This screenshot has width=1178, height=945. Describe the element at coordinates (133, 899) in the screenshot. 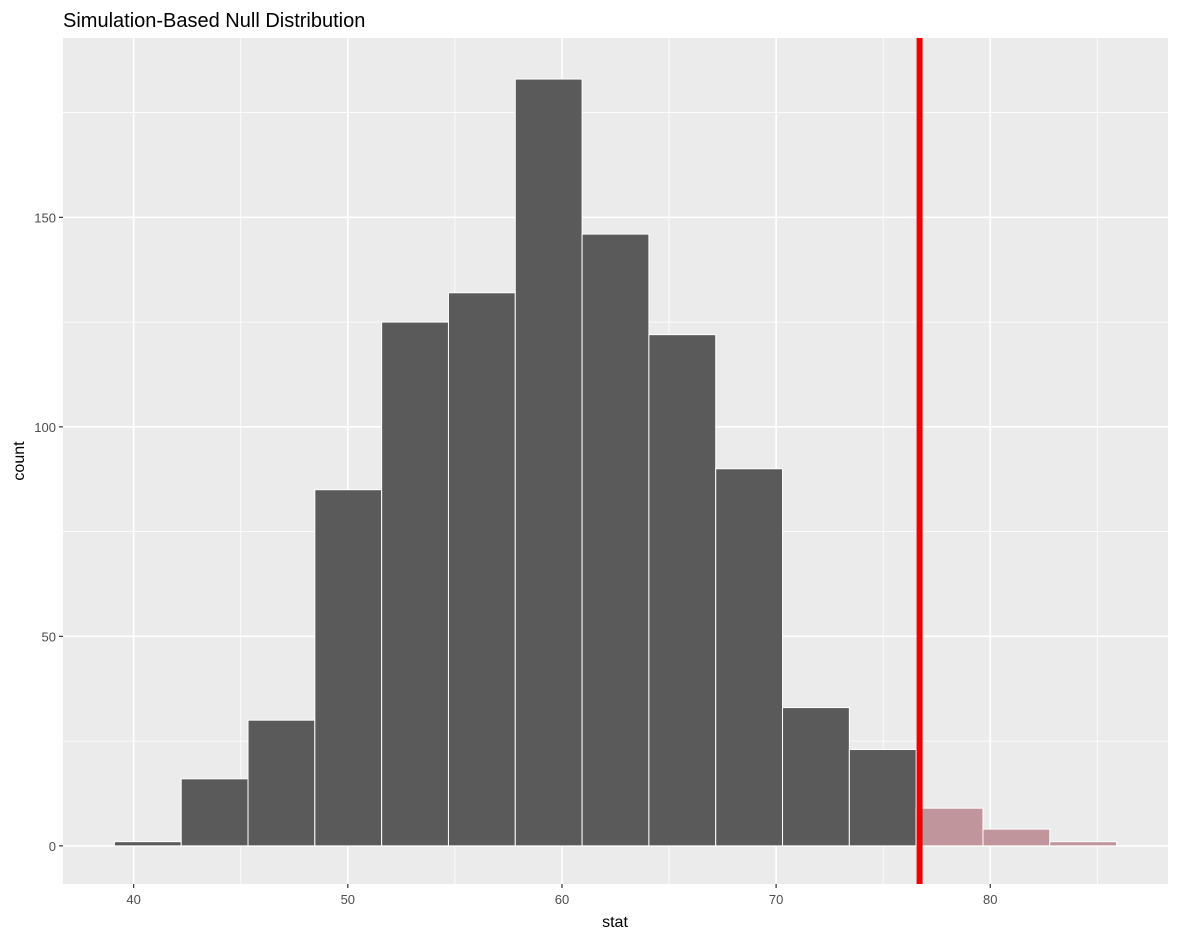

I see `x-tick-label: 40` at that location.